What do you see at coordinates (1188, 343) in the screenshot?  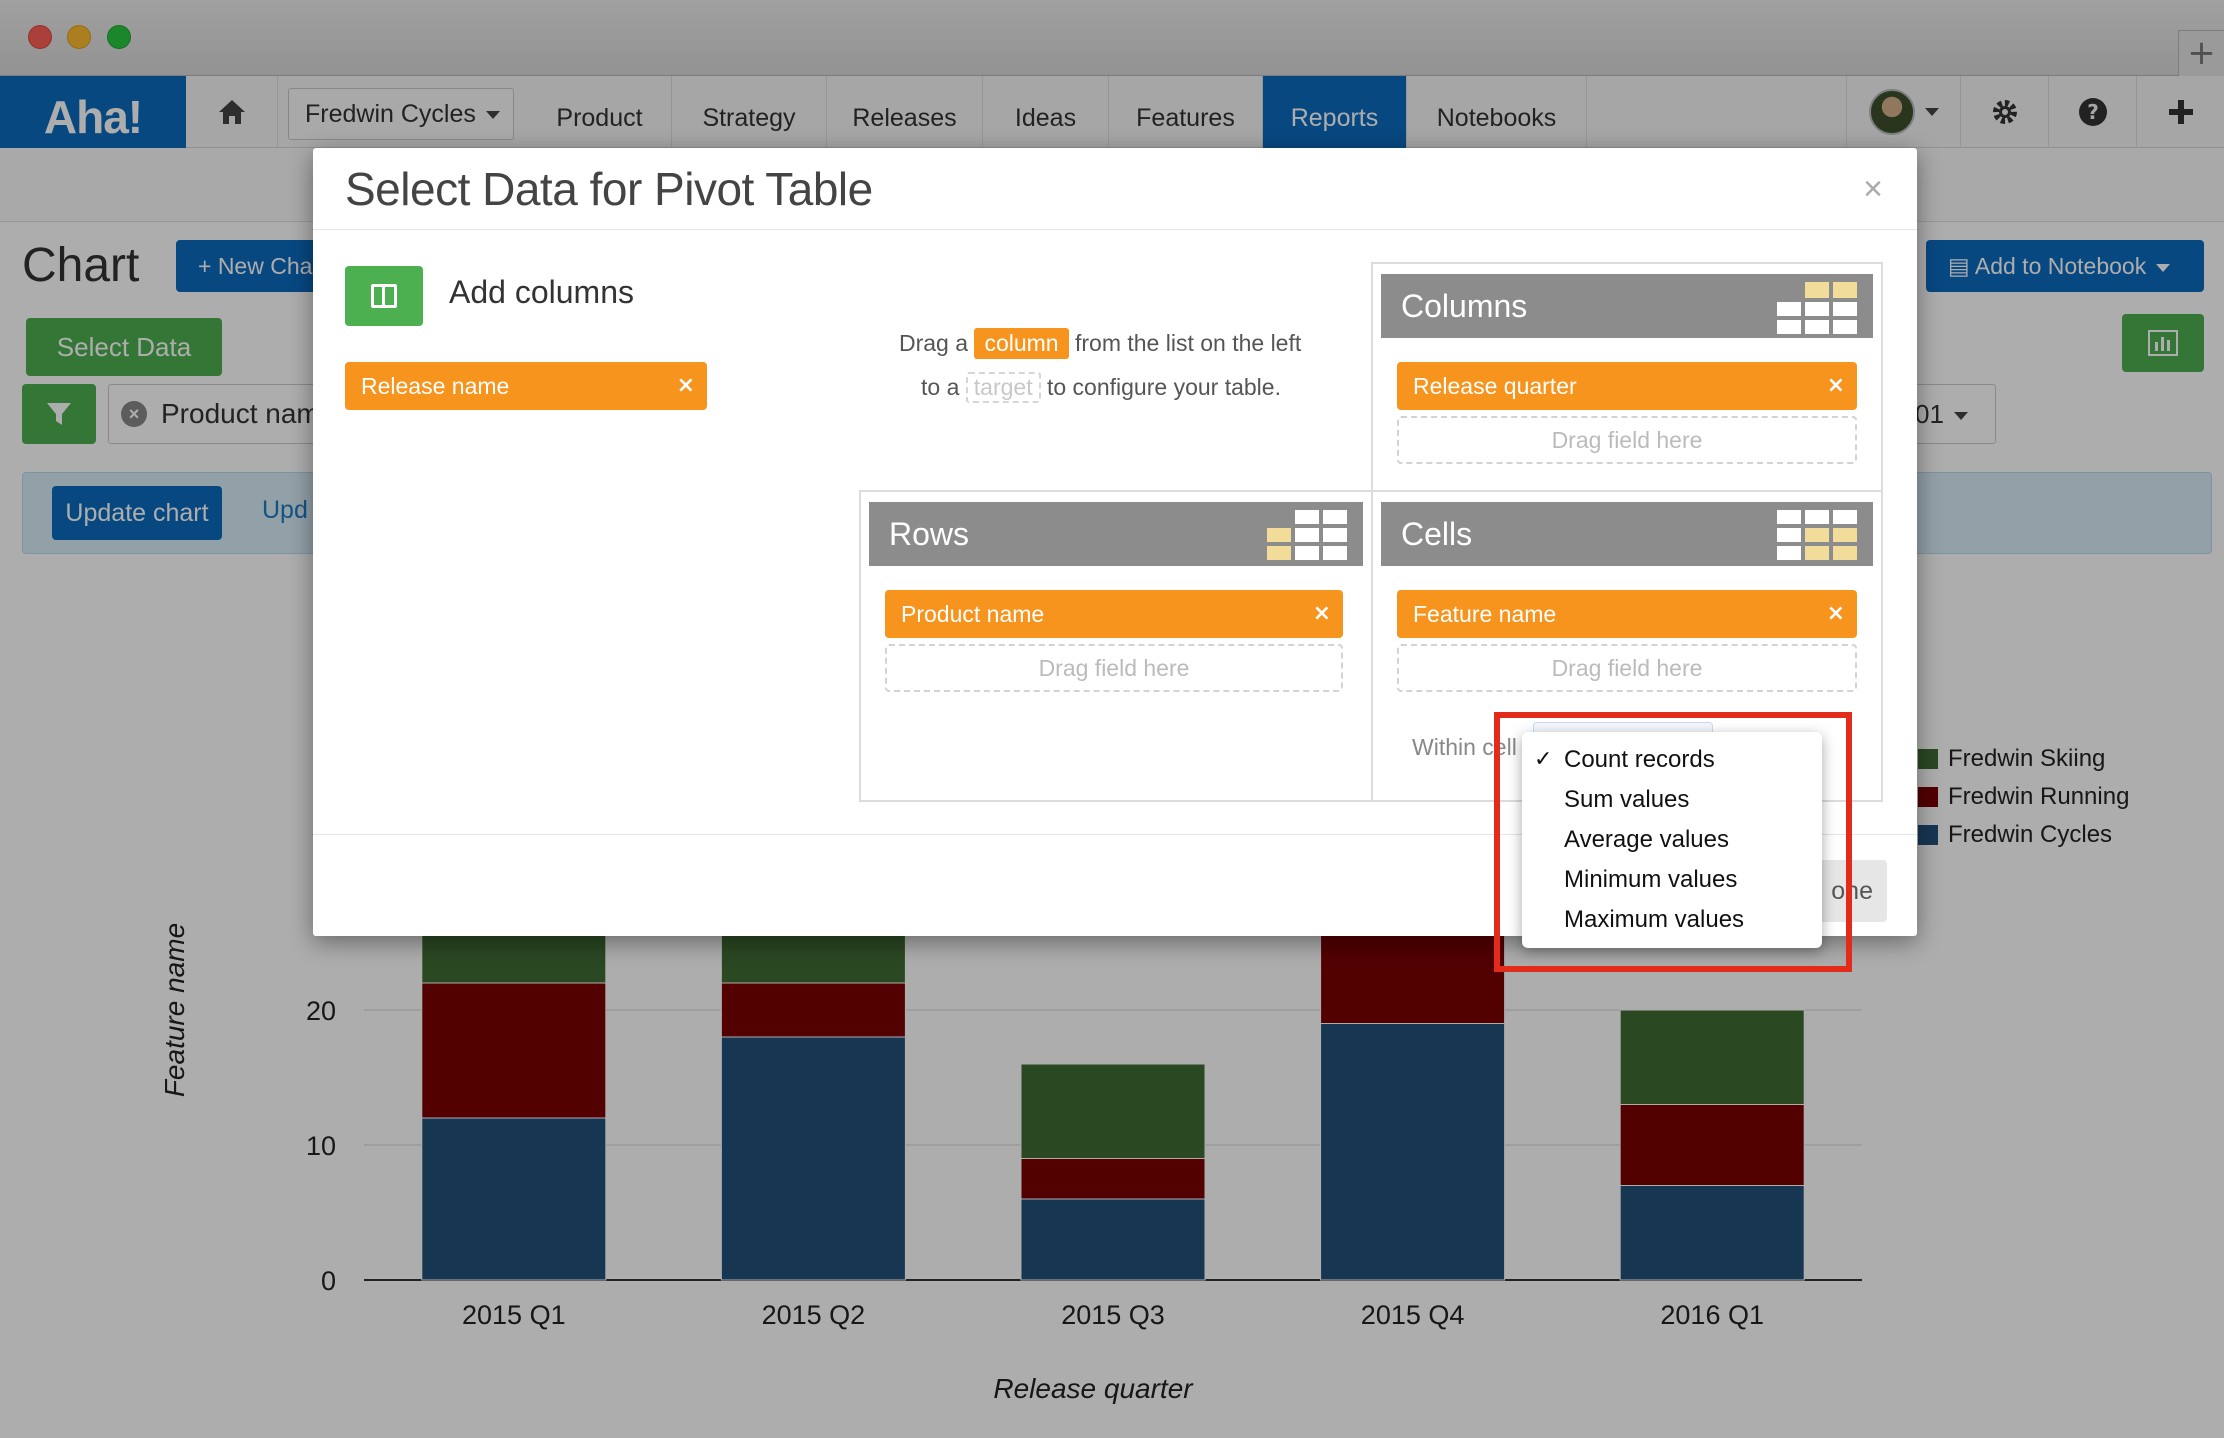 I see `hint-text: from the list on the left` at bounding box center [1188, 343].